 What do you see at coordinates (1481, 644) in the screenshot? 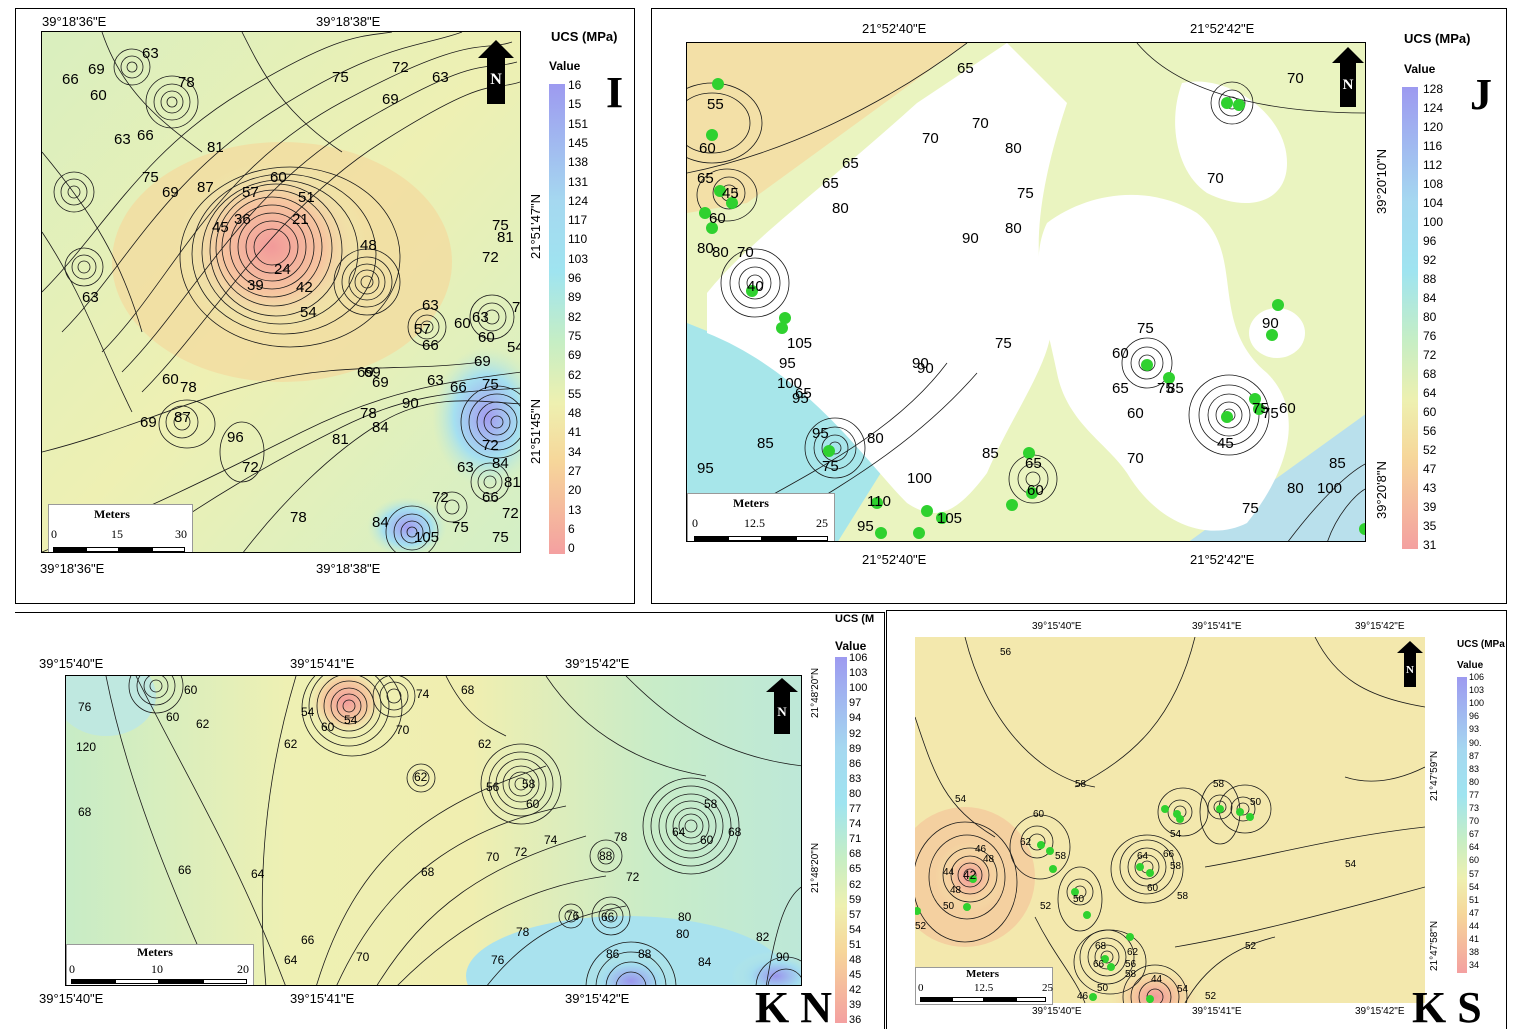
I see `legend-title-ks: UCS (MPa` at bounding box center [1481, 644].